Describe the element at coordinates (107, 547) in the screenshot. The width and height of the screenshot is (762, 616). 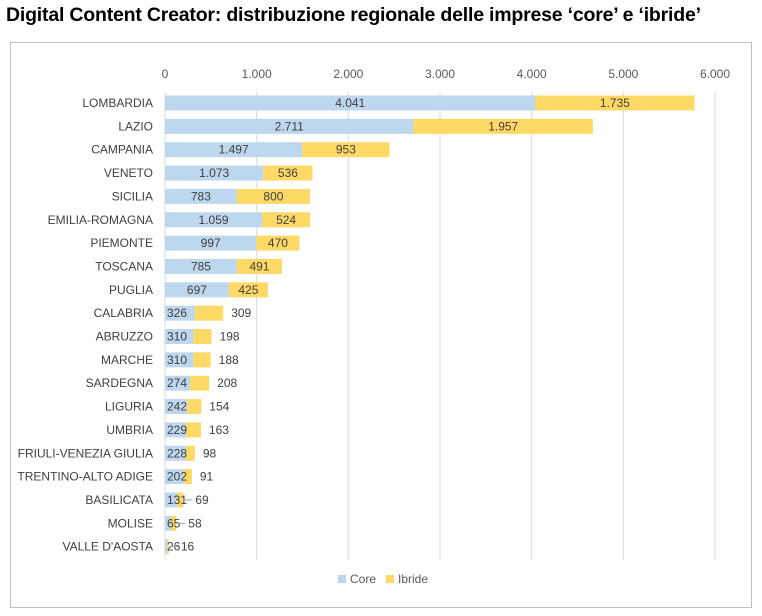
I see `category-label: VALLE D'AOSTA` at that location.